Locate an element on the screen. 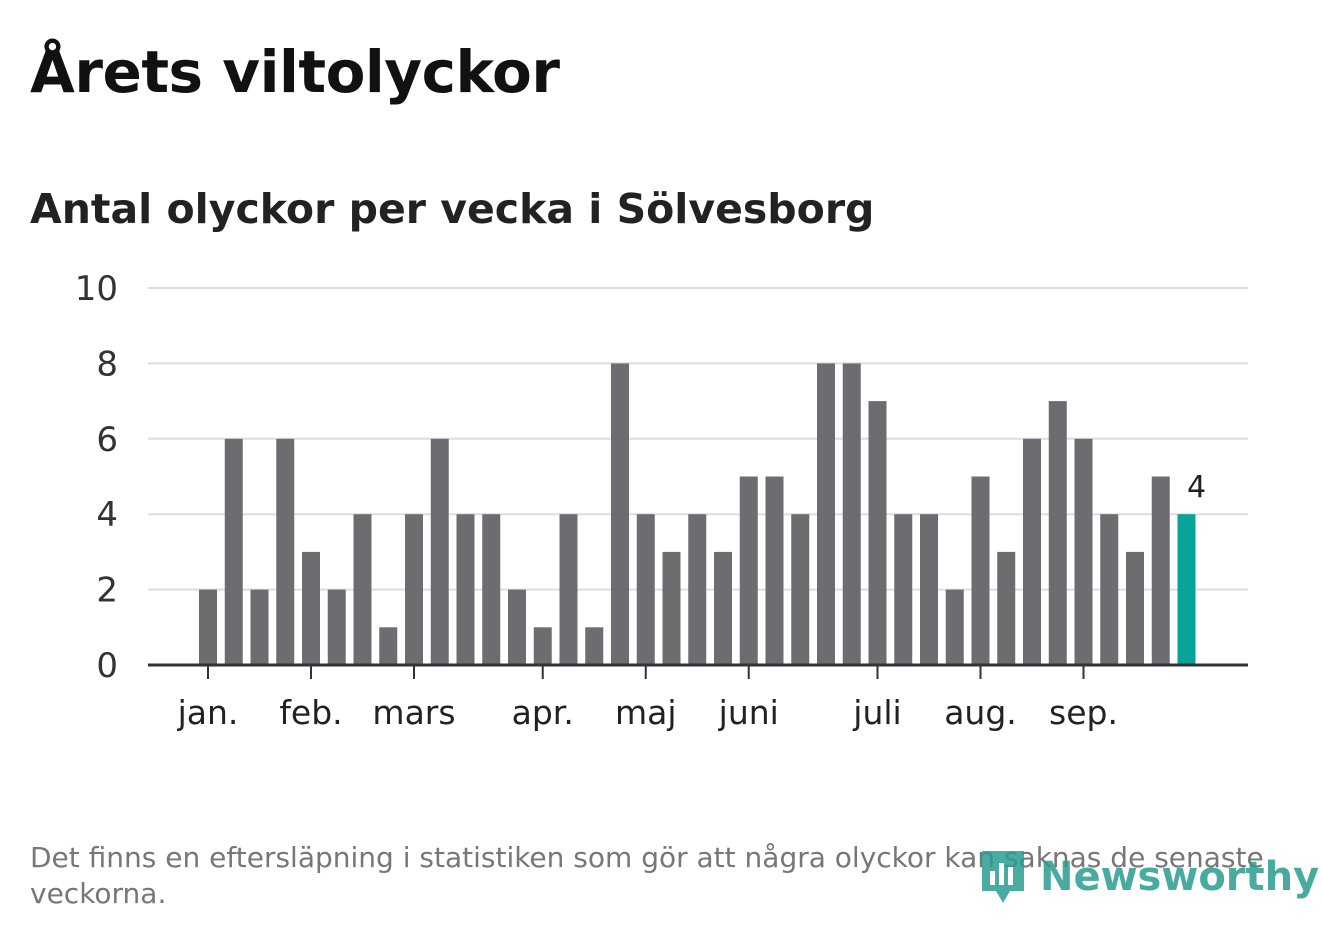 The image size is (1322, 939). x-tick-label: juni is located at coordinates (748, 712).